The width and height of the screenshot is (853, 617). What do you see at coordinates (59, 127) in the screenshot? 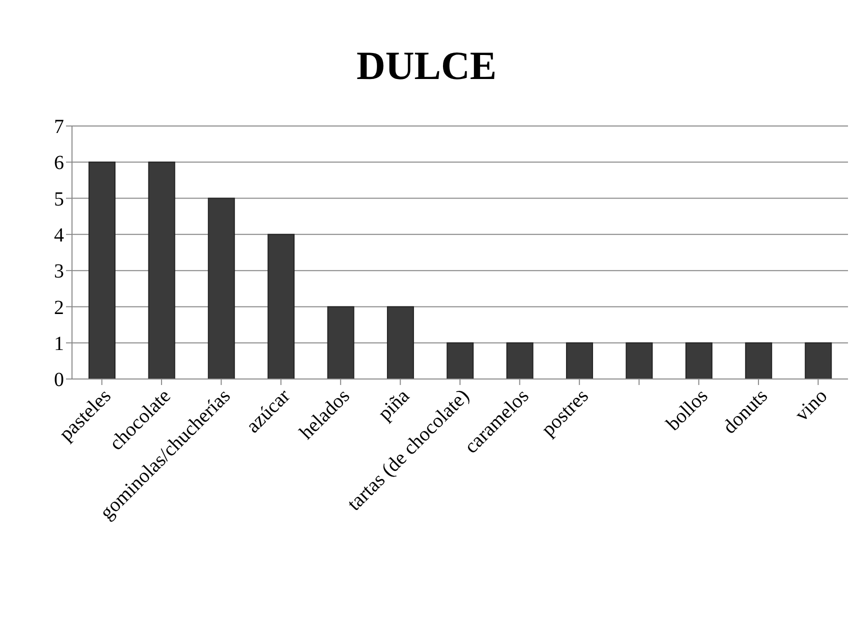
I see `y-tick-label: 7` at bounding box center [59, 127].